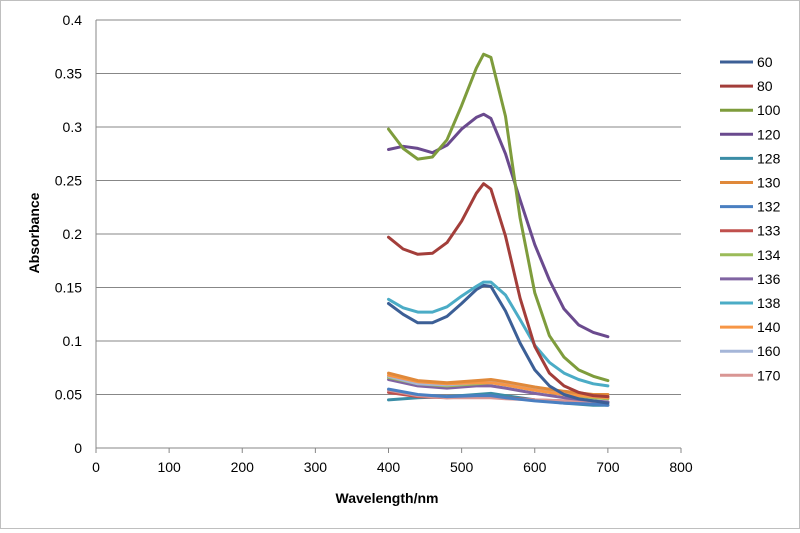  Describe the element at coordinates (769, 183) in the screenshot. I see `legend-label-130: 130` at that location.